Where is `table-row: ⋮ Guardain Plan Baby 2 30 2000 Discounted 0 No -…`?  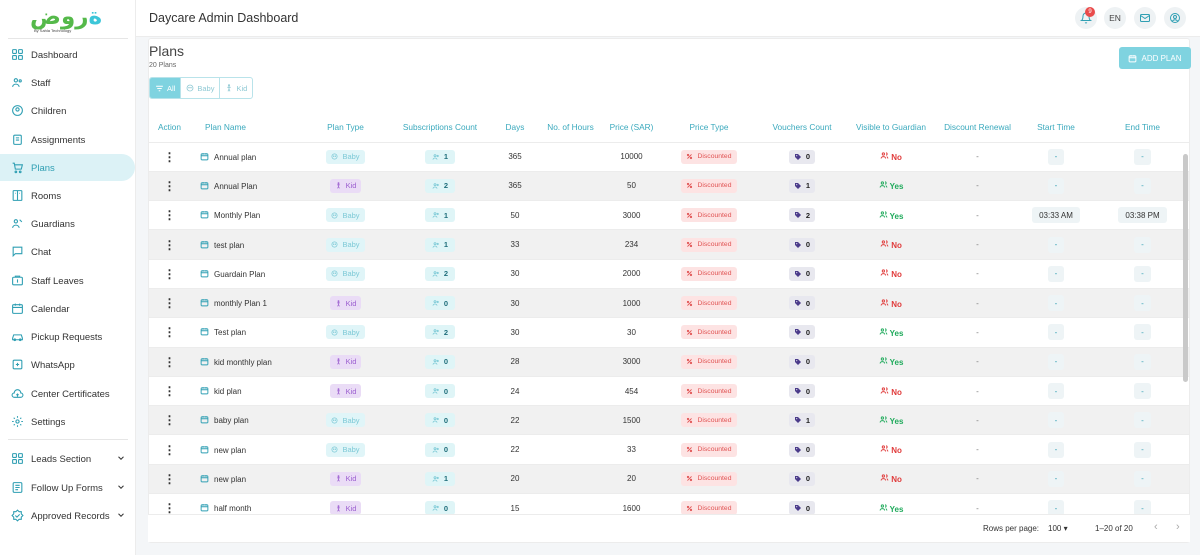 table-row: ⋮ Guardain Plan Baby 2 30 2000 Discounted 0 No -… is located at coordinates (669, 274).